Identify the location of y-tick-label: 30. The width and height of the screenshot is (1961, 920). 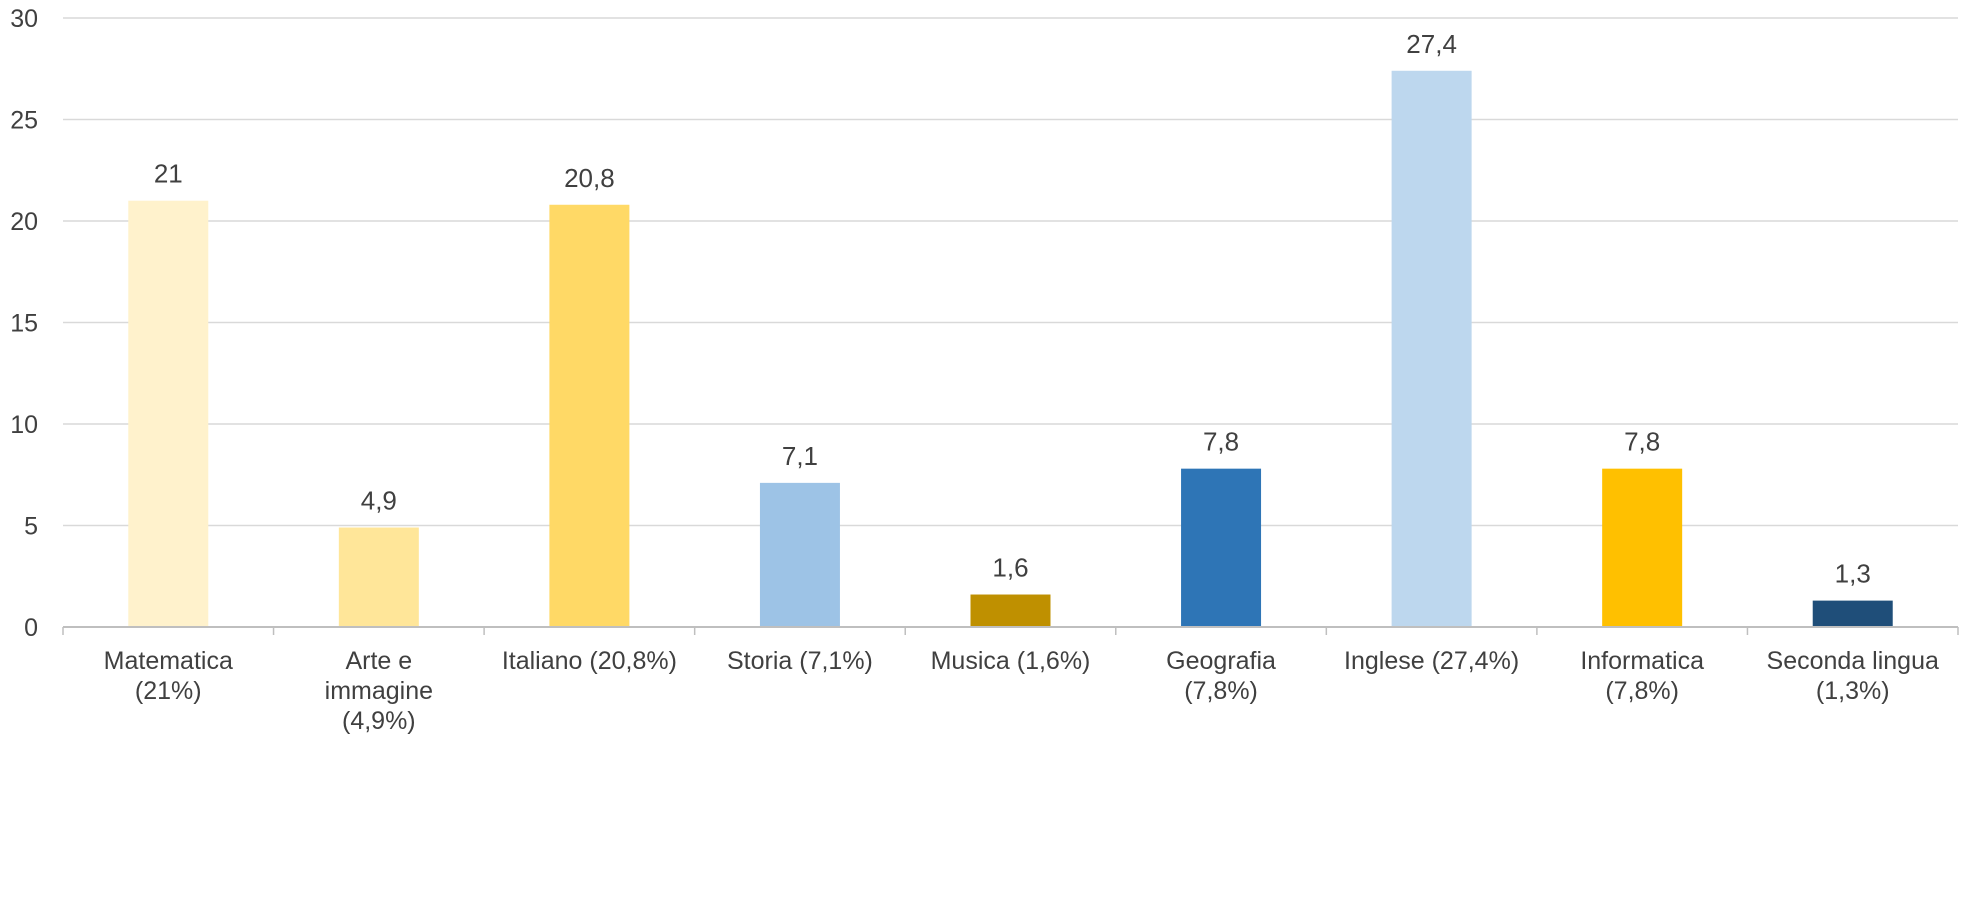
(24, 19).